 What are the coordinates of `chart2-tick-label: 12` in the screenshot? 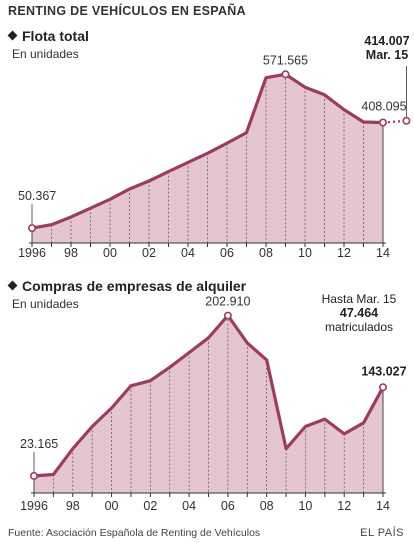 It's located at (344, 506).